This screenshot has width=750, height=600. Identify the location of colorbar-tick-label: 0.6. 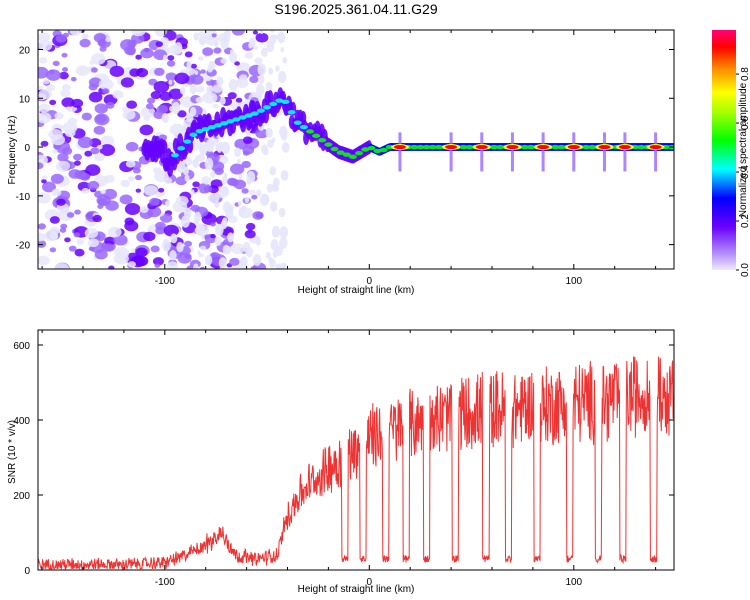
(745, 123).